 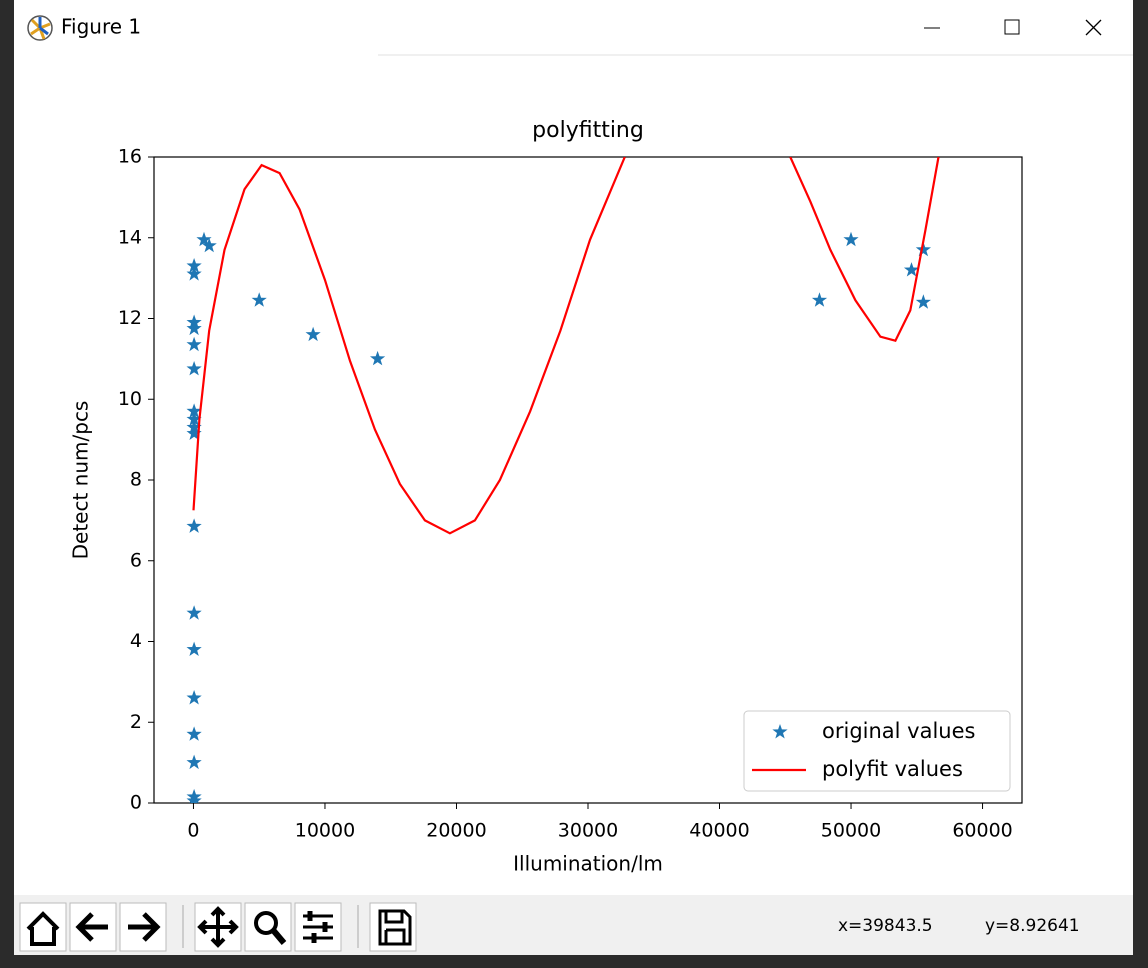 What do you see at coordinates (266, 923) in the screenshot?
I see `zoom-icon` at bounding box center [266, 923].